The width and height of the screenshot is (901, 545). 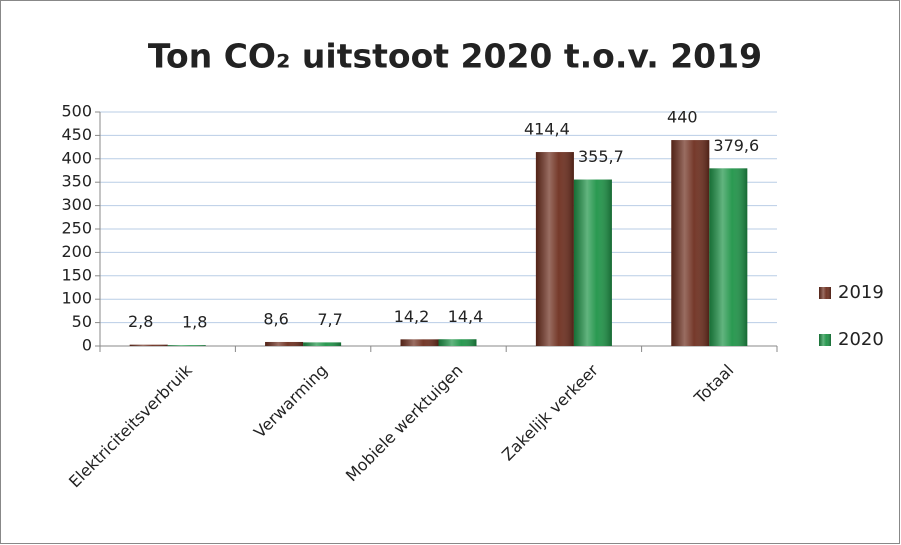 I want to click on data-label: 379,6, so click(x=736, y=145).